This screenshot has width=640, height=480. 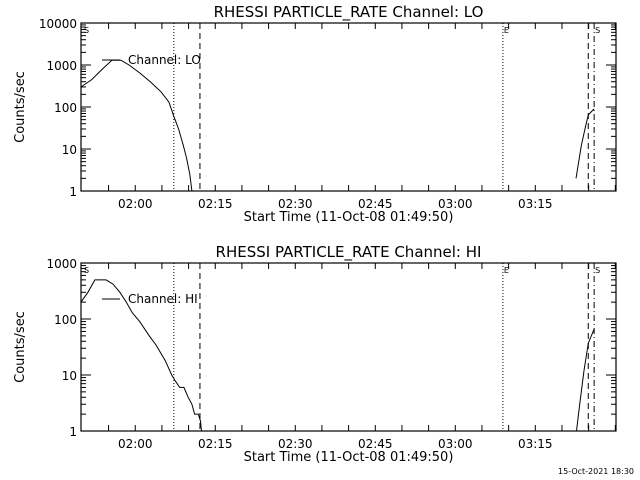 I want to click on legend-label: Channel: HI, so click(x=163, y=299).